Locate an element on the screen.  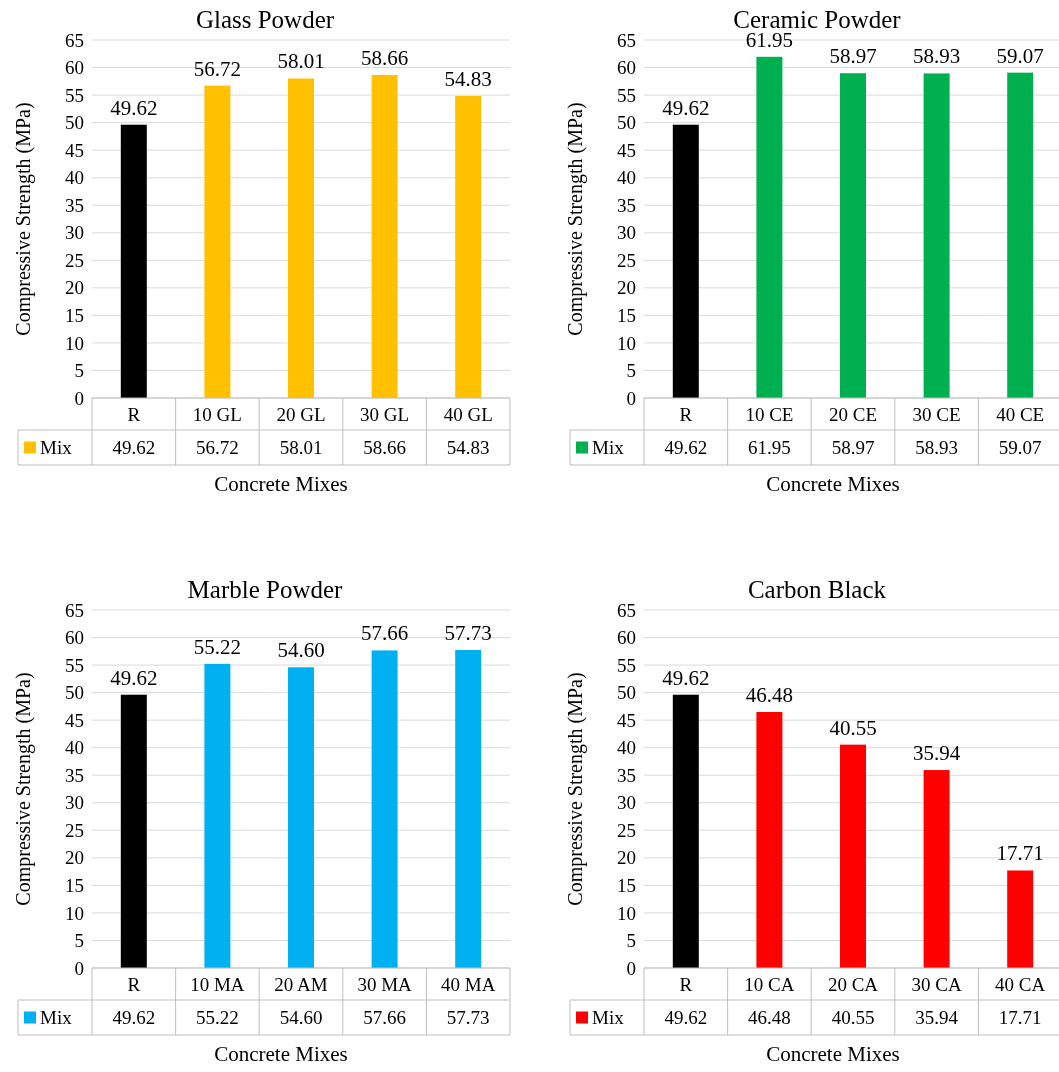
text: 35.94 is located at coordinates (936, 753).